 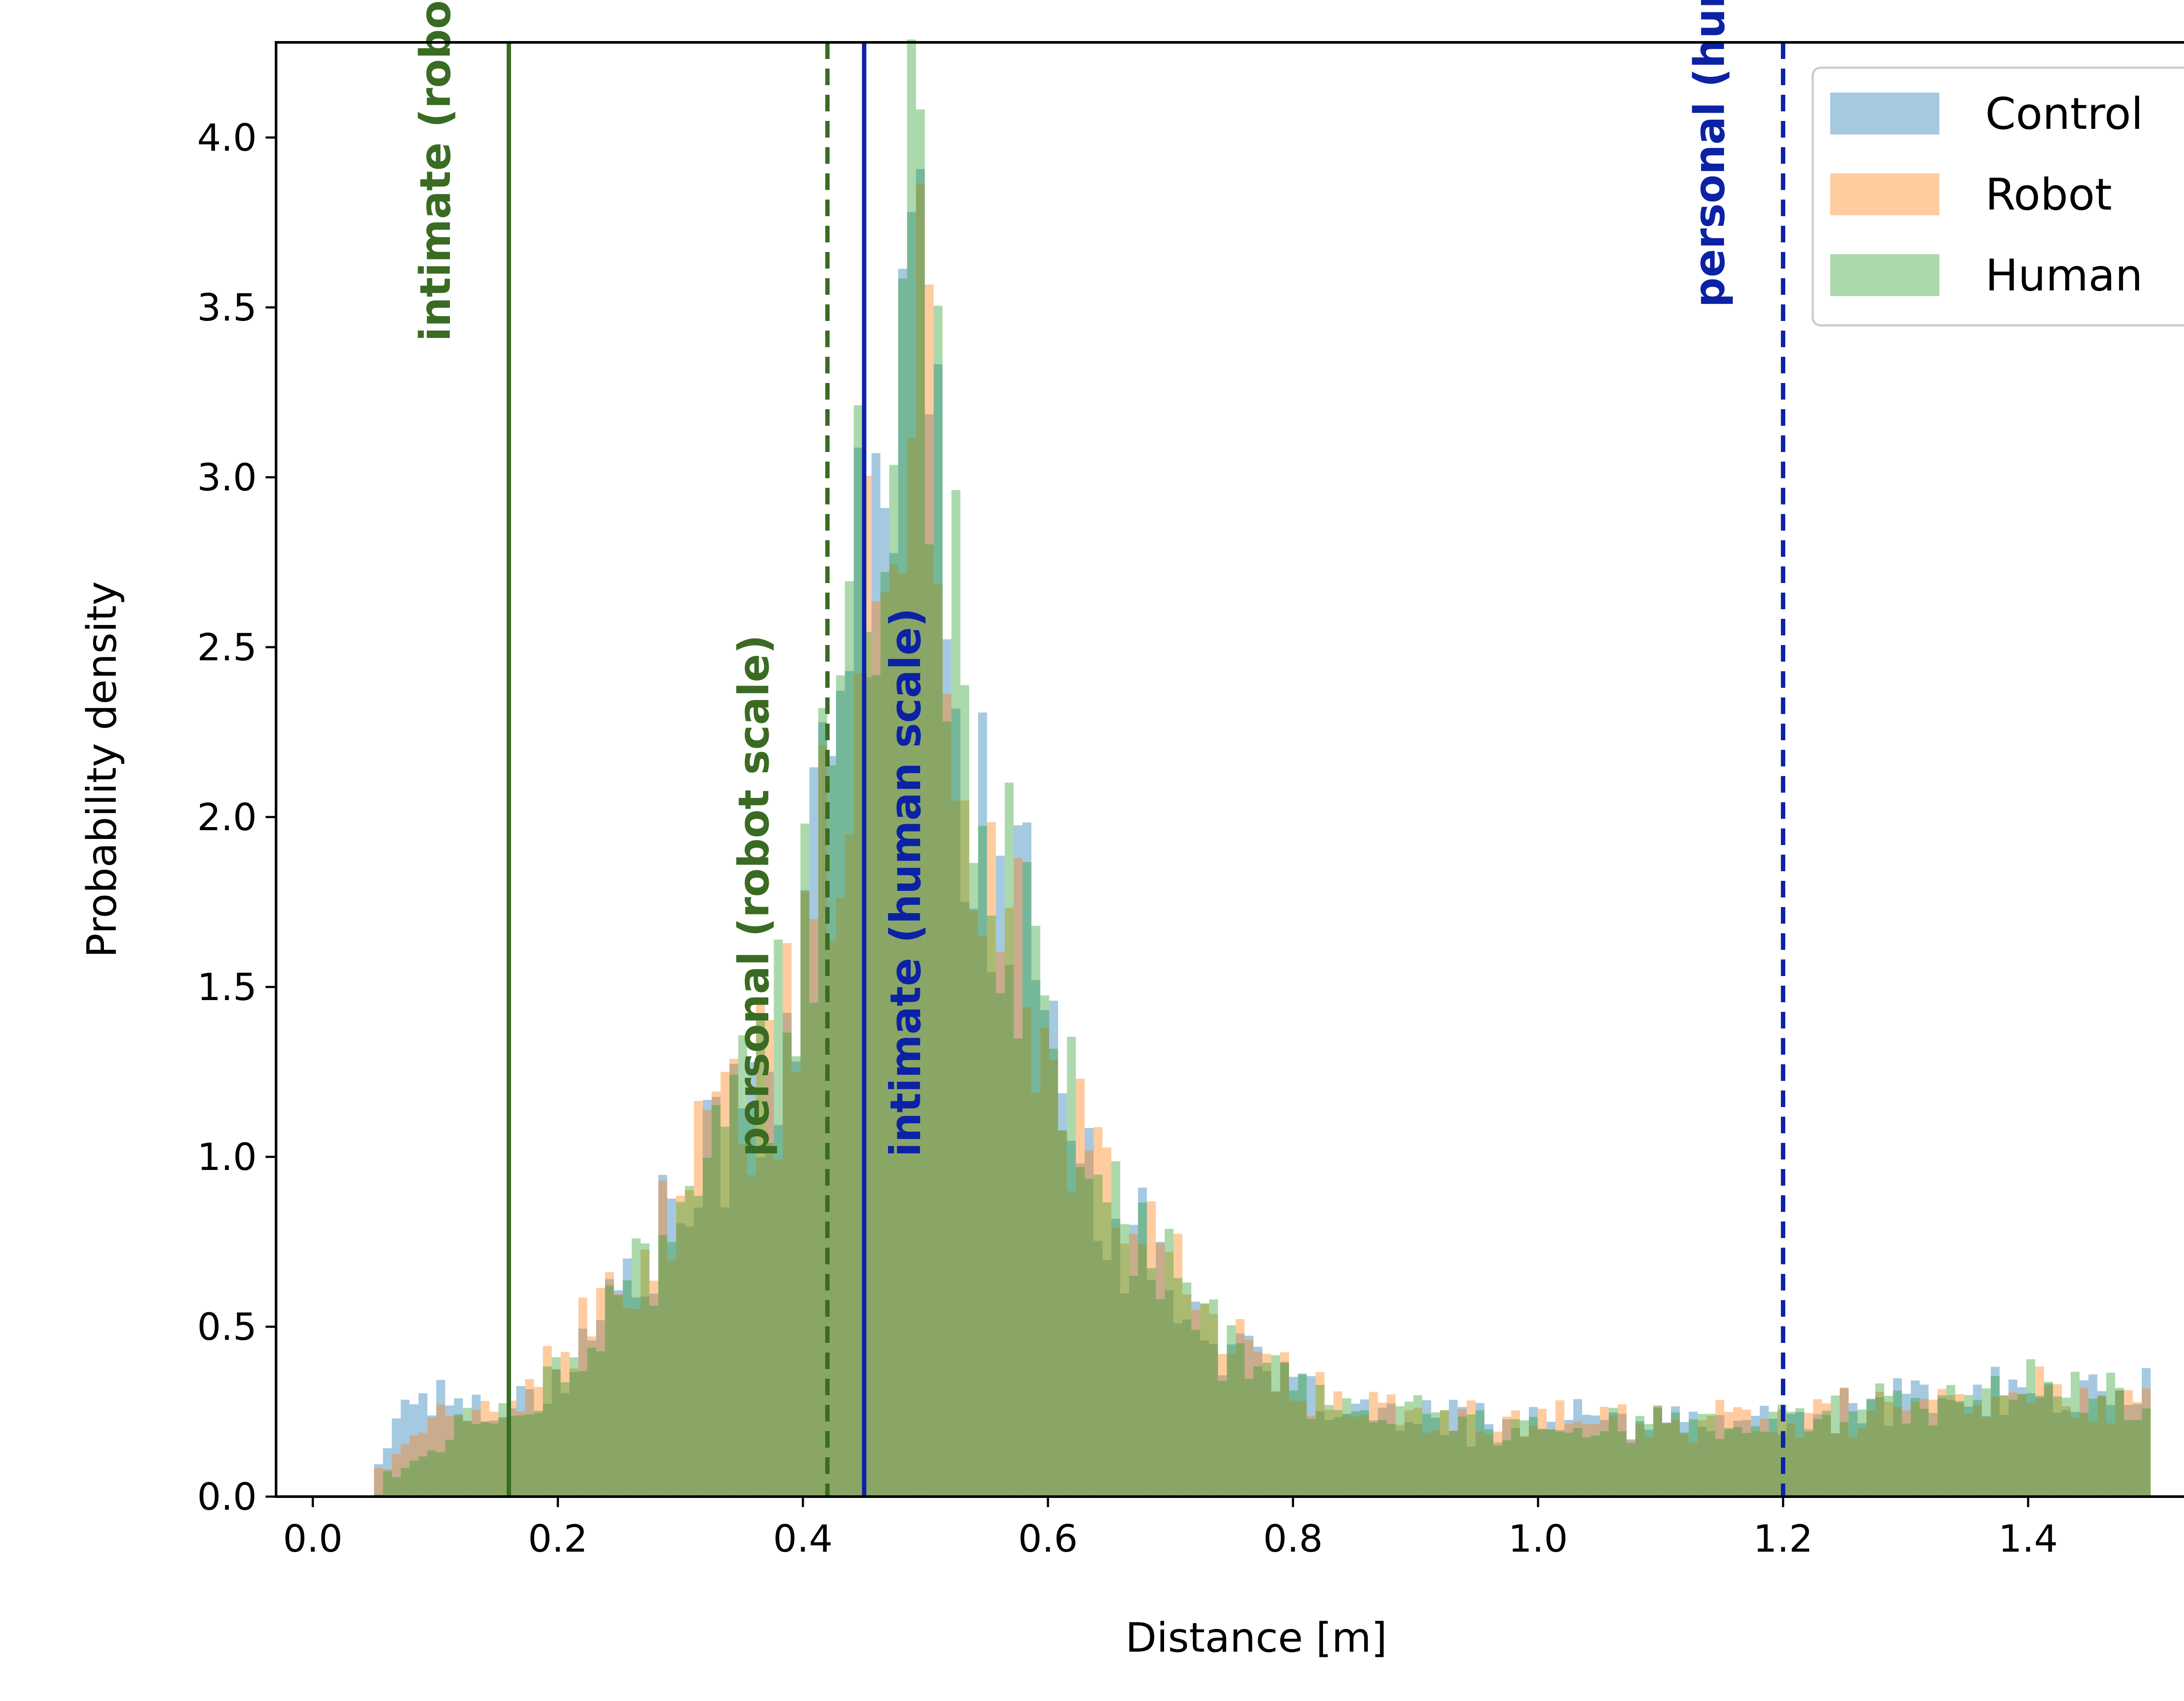 What do you see at coordinates (2028, 1539) in the screenshot?
I see `x-tick-label: 1.4` at bounding box center [2028, 1539].